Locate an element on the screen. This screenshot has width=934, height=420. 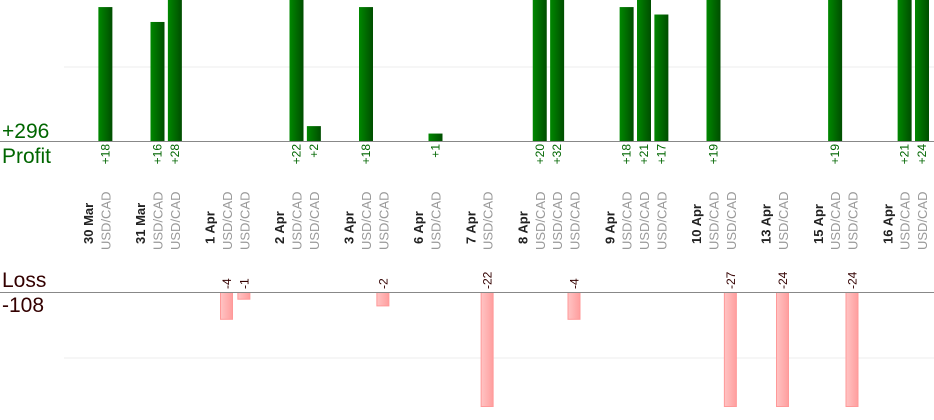
profit-value-label: +28 is located at coordinates (175, 154).